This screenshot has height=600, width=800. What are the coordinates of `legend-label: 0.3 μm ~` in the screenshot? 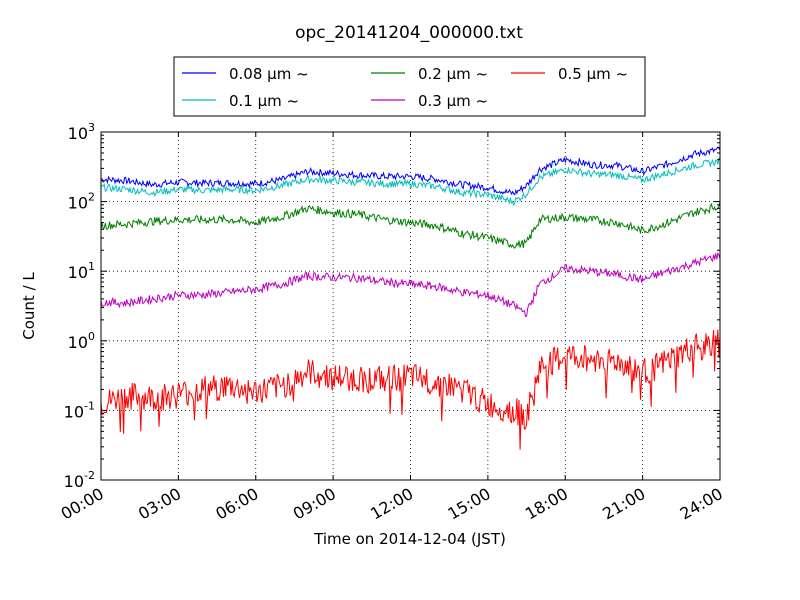 It's located at (453, 101).